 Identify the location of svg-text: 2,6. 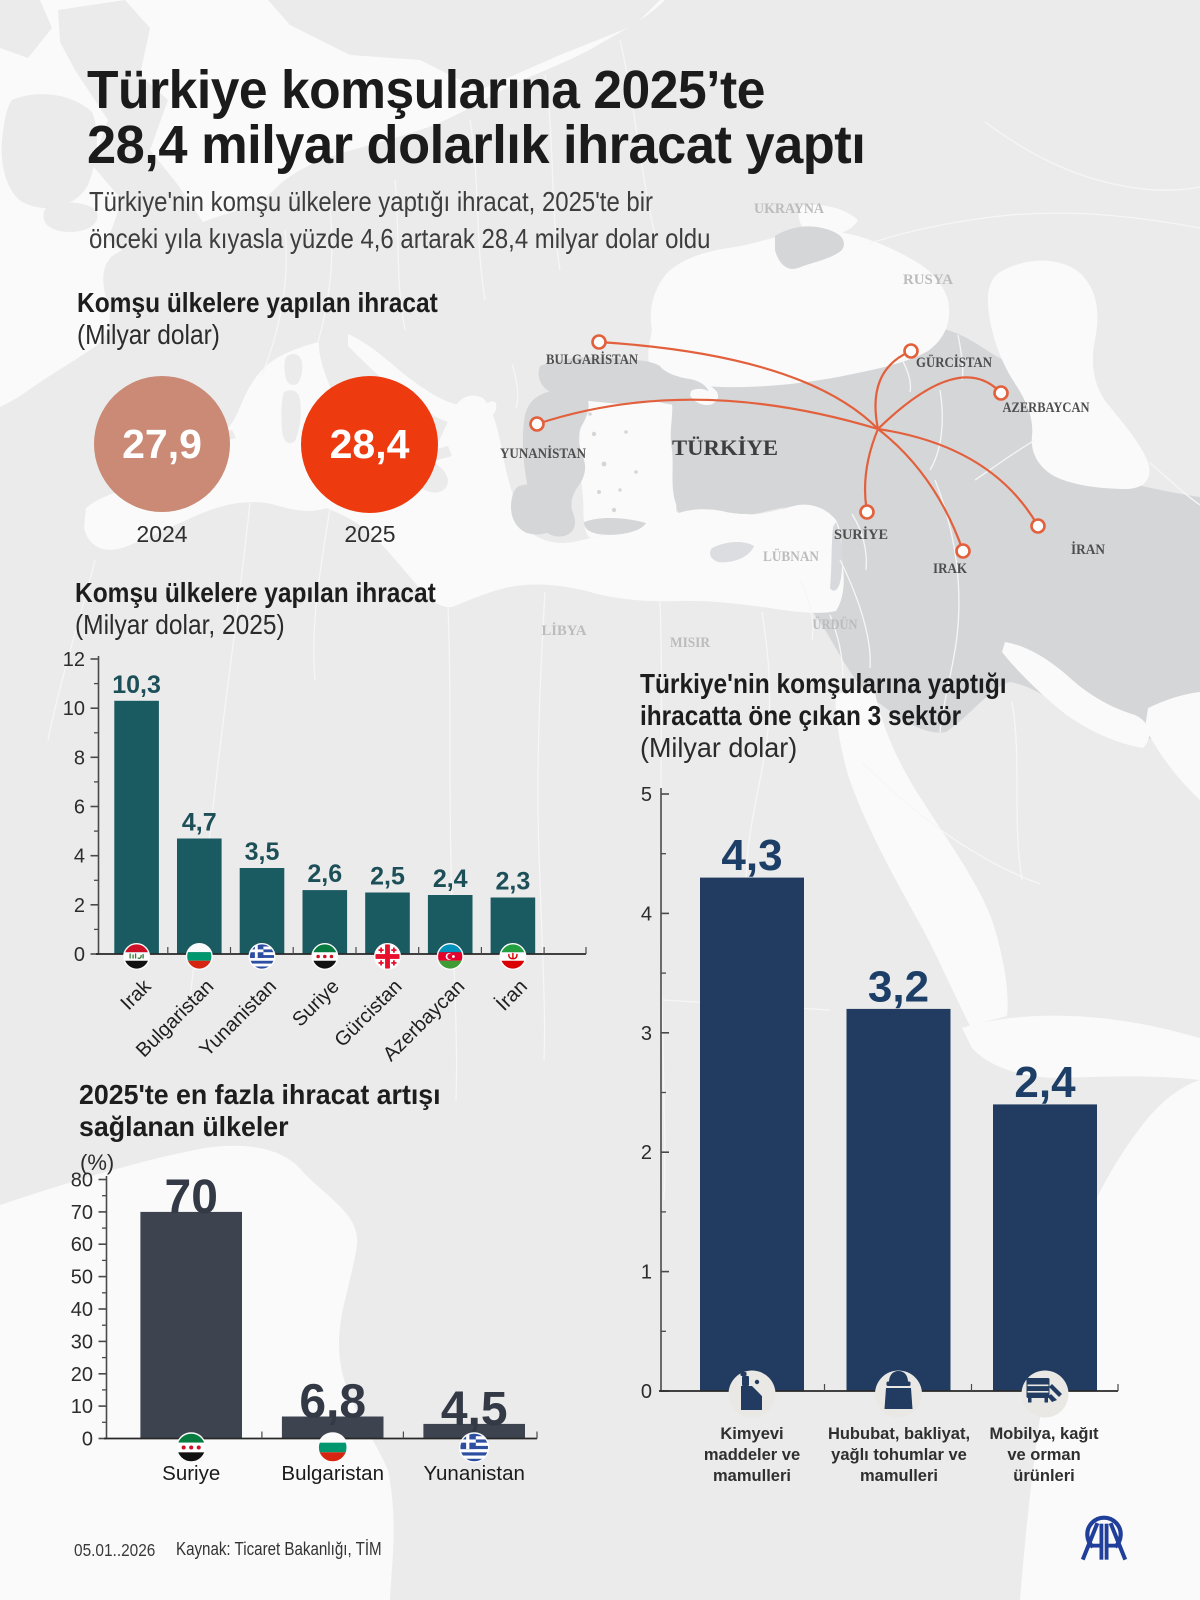
(324, 874).